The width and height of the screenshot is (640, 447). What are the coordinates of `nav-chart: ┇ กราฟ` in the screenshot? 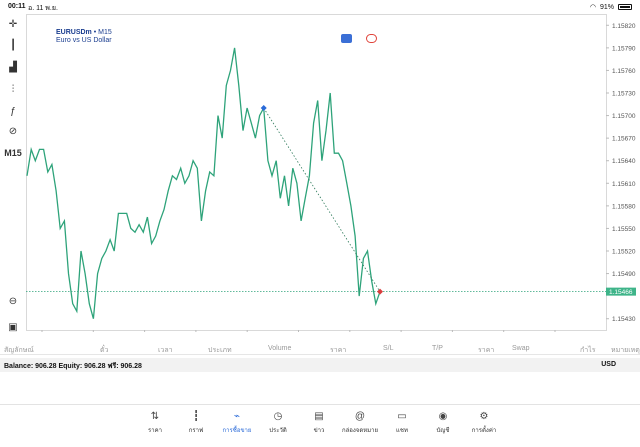 It's located at (196, 422).